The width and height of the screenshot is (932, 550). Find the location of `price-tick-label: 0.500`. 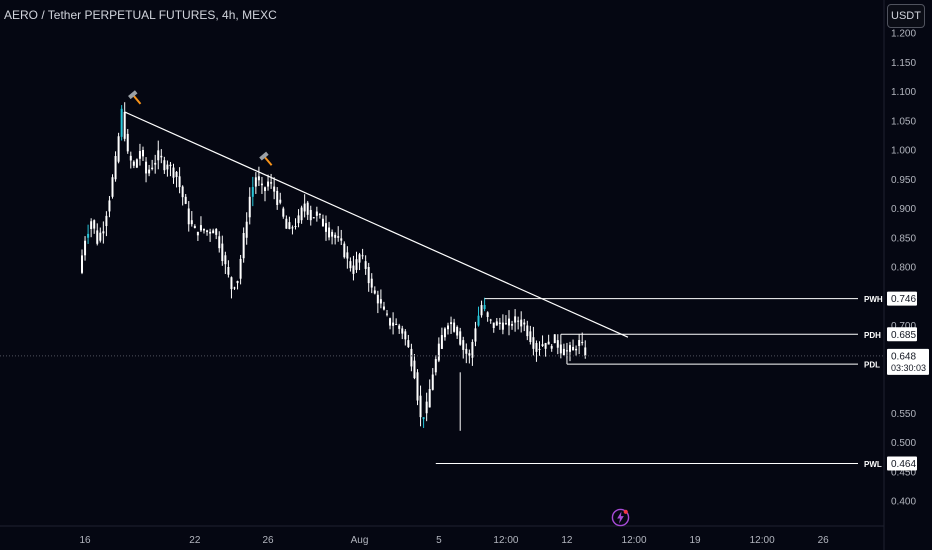

price-tick-label: 0.500 is located at coordinates (903, 443).